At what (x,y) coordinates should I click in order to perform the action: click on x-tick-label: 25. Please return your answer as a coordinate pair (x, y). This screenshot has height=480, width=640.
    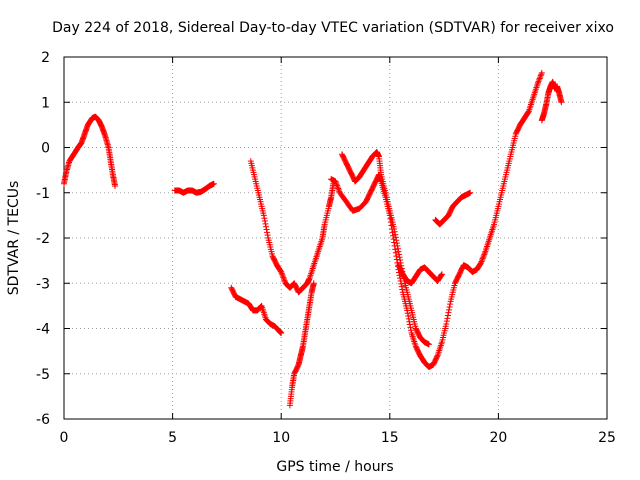
    Looking at the image, I should click on (607, 438).